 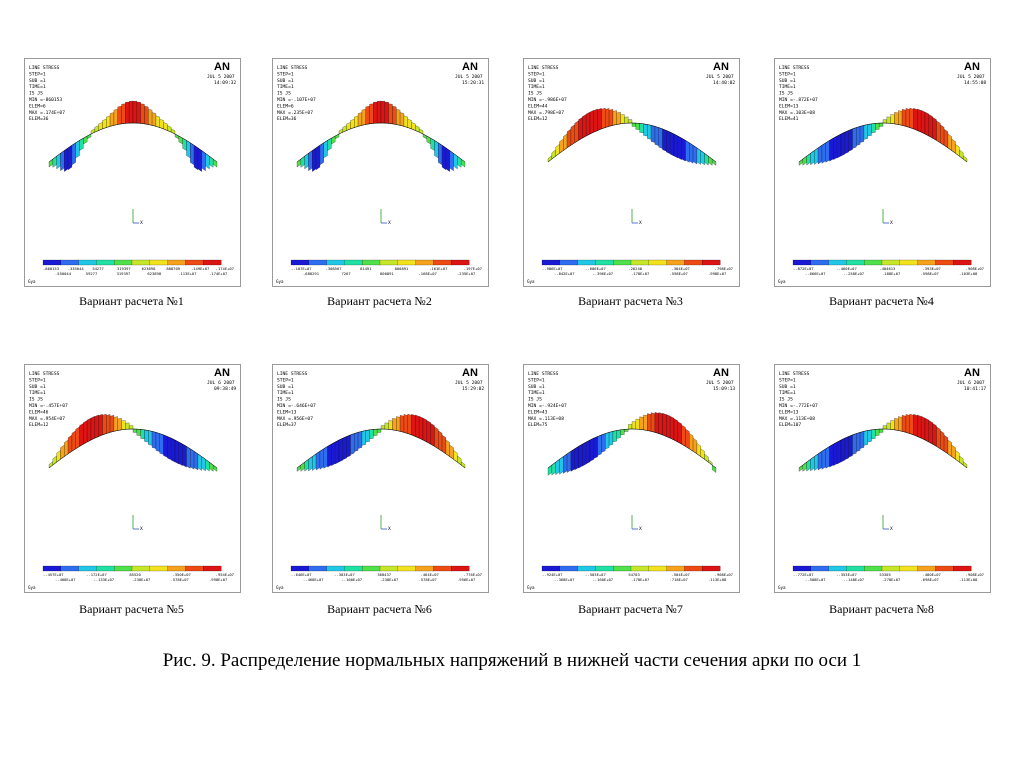 I want to click on legend-value: 7267, so click(x=346, y=273).